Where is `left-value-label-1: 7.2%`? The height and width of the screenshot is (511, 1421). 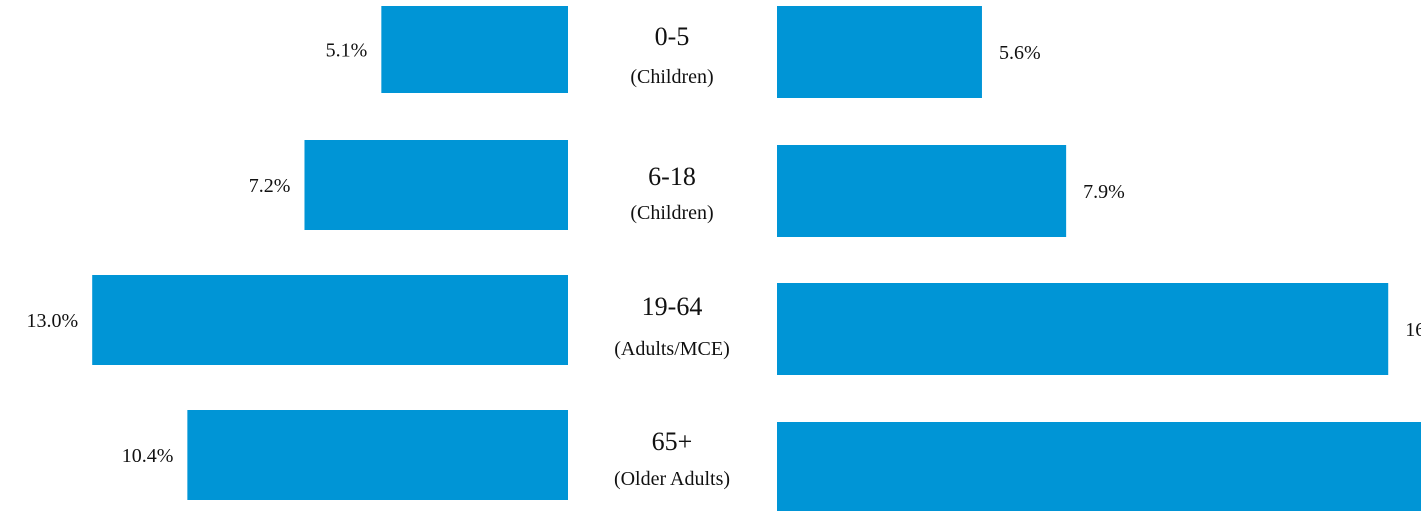
left-value-label-1: 7.2% is located at coordinates (270, 186).